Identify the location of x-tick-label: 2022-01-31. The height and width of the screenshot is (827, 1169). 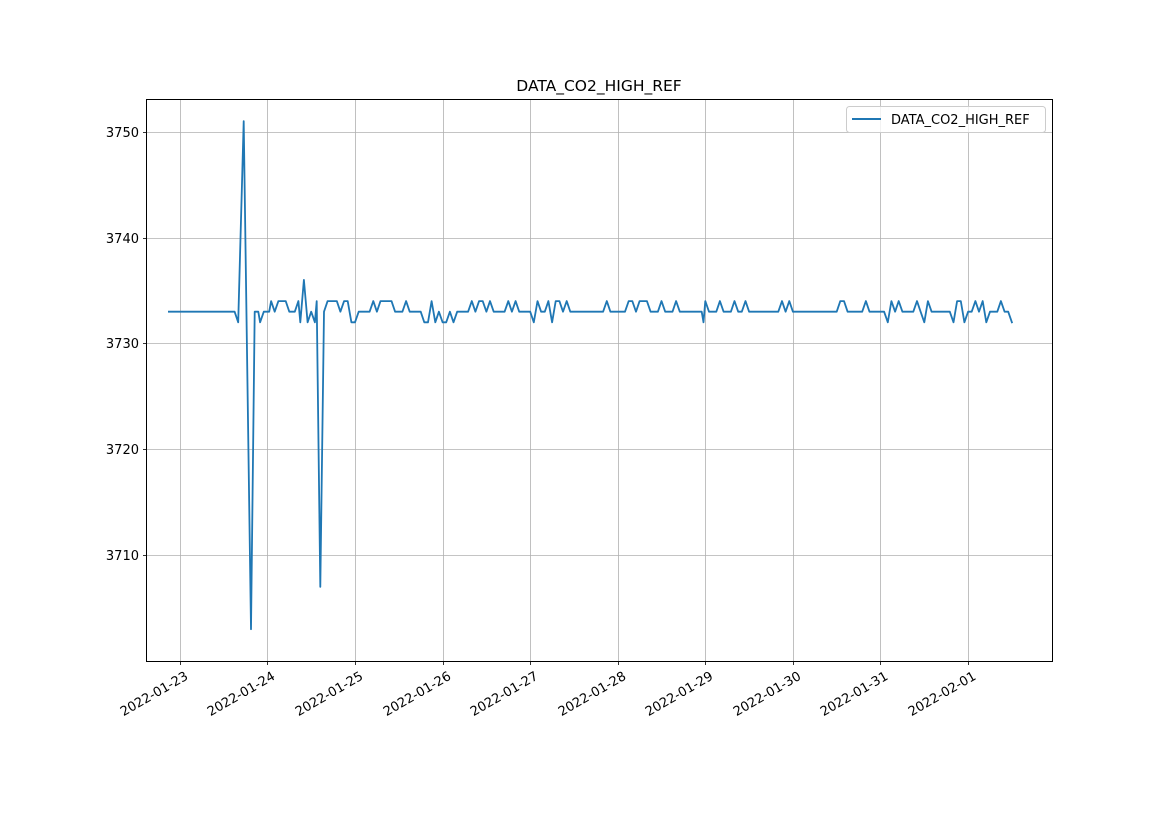
(854, 694).